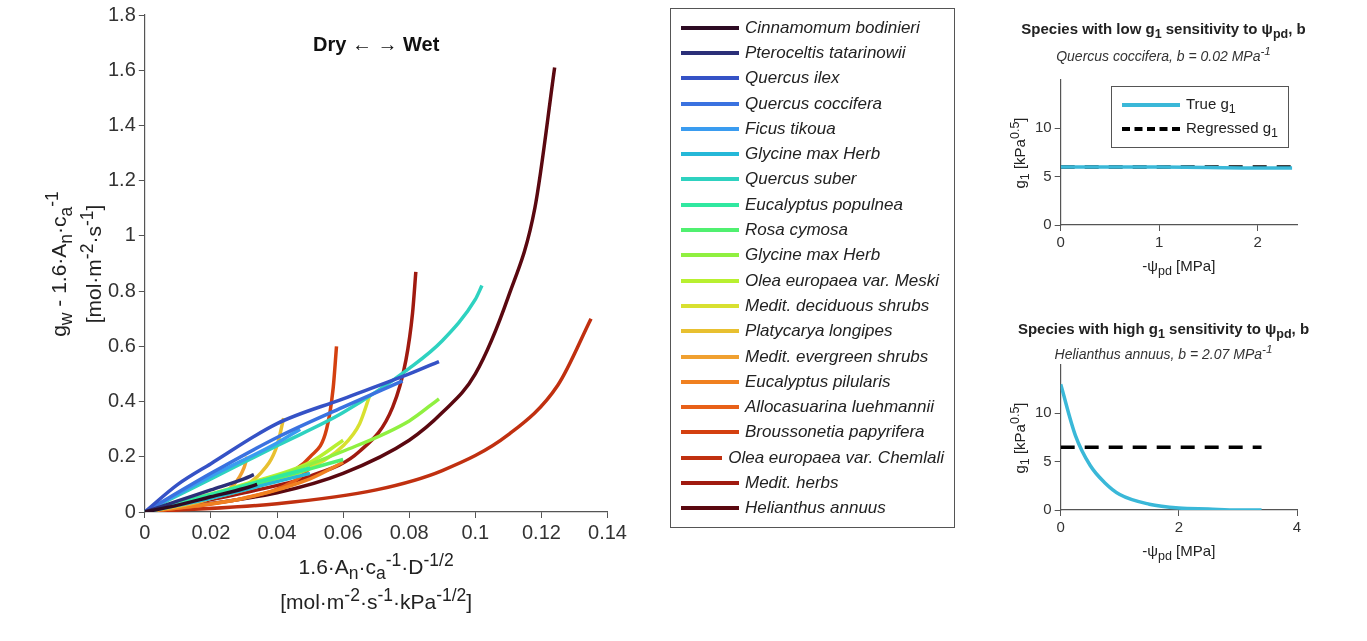 The width and height of the screenshot is (1367, 641). What do you see at coordinates (277, 531) in the screenshot?
I see `x-tick-label: 0.04` at bounding box center [277, 531].